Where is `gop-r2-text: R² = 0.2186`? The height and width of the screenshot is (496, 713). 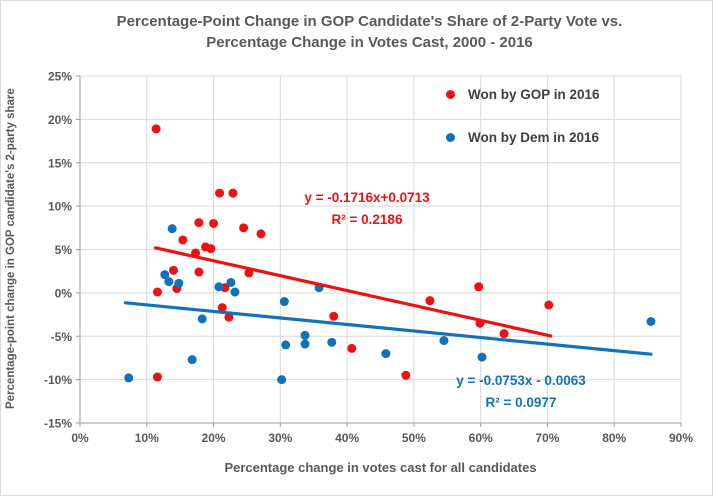
gop-r2-text: R² = 0.2186 is located at coordinates (367, 219).